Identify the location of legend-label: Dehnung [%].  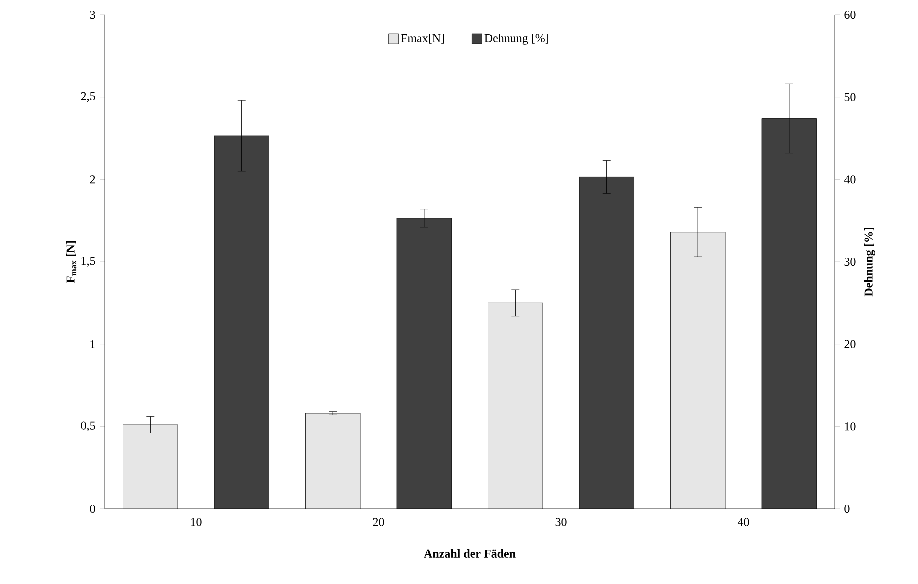
(516, 39).